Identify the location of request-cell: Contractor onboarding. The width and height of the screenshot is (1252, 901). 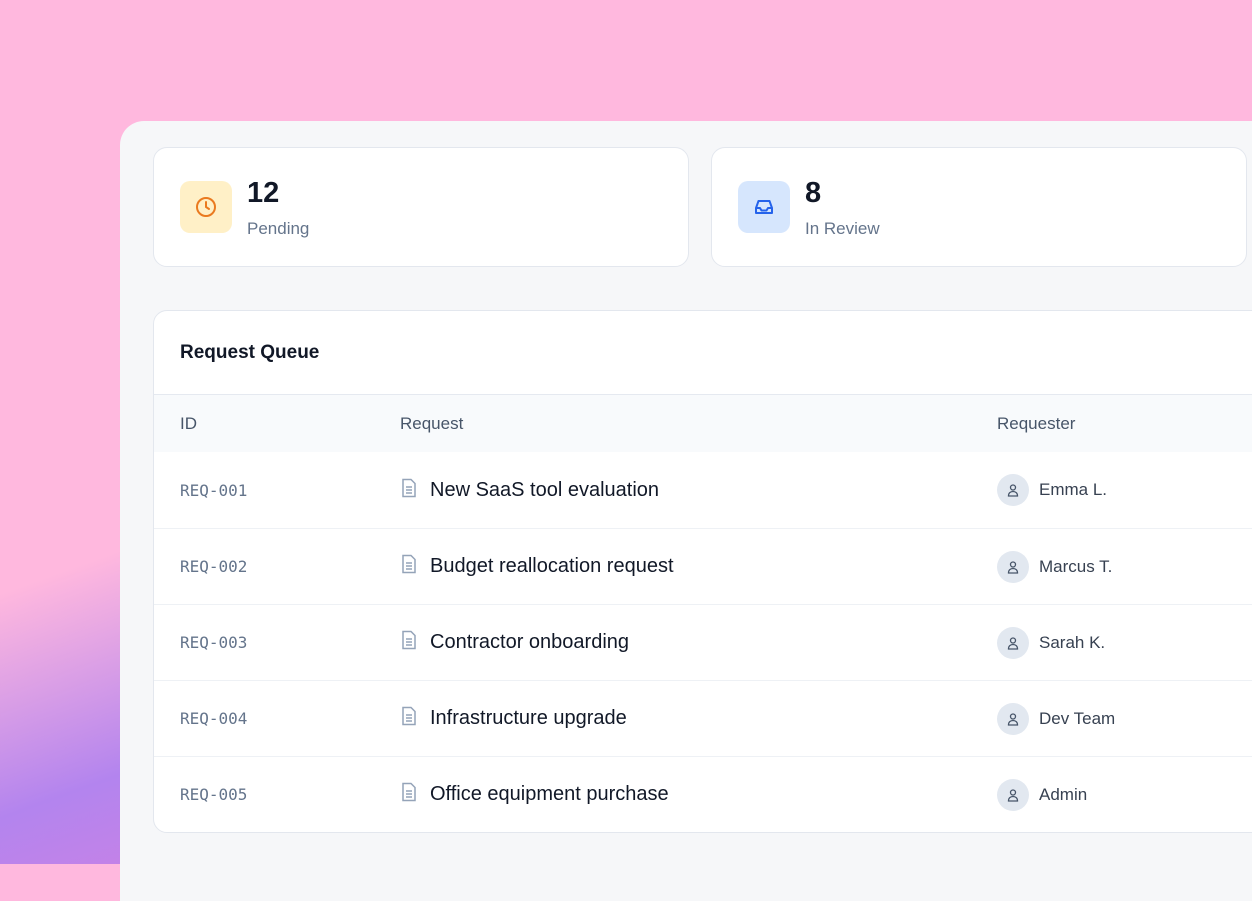
(514, 642).